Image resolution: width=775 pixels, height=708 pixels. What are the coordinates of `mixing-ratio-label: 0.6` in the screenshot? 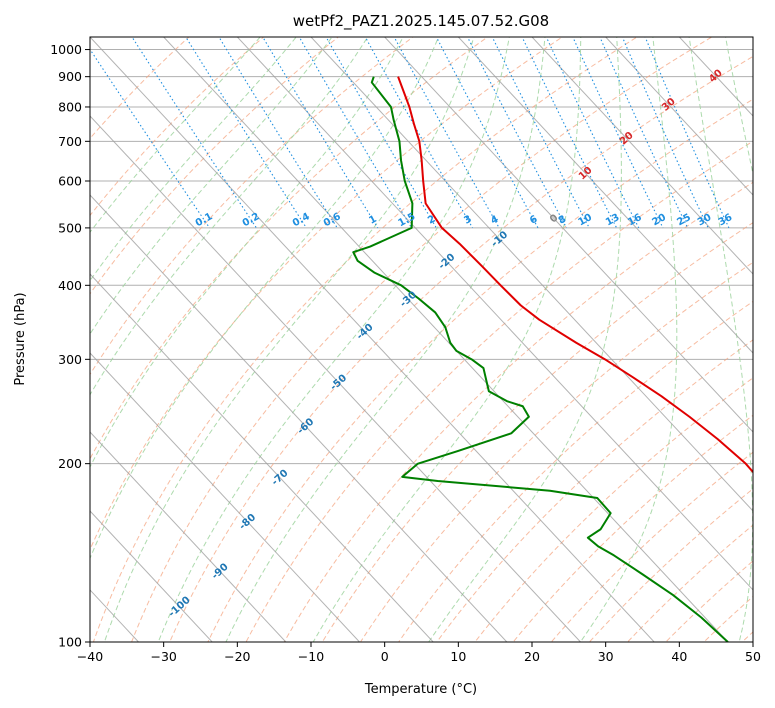 It's located at (332, 220).